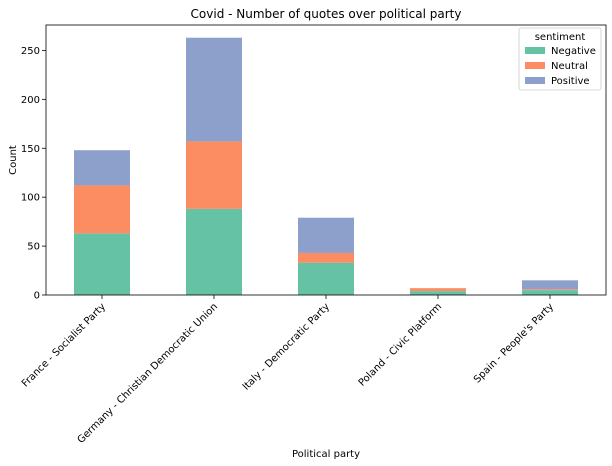 The height and width of the screenshot is (466, 612). What do you see at coordinates (569, 66) in the screenshot?
I see `legend-label-neutral: Neutral` at bounding box center [569, 66].